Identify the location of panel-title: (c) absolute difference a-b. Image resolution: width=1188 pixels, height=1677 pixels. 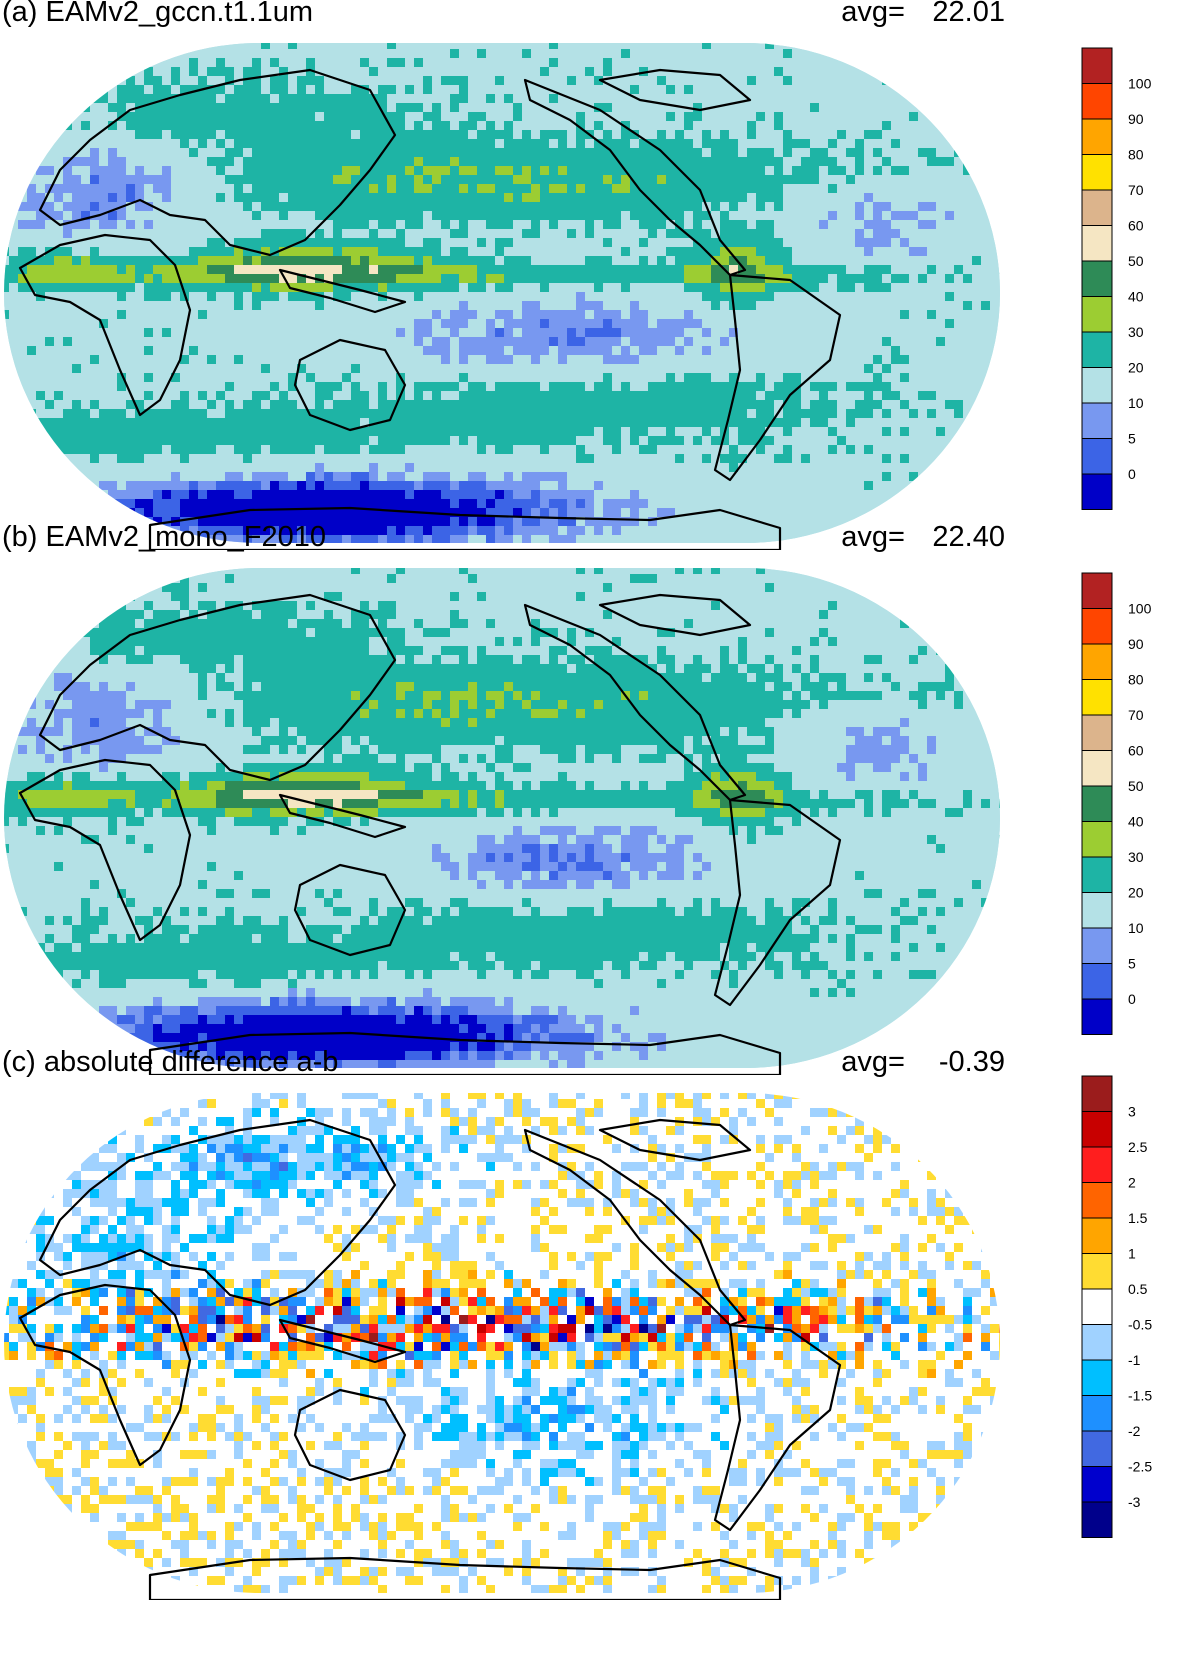
(170, 1062).